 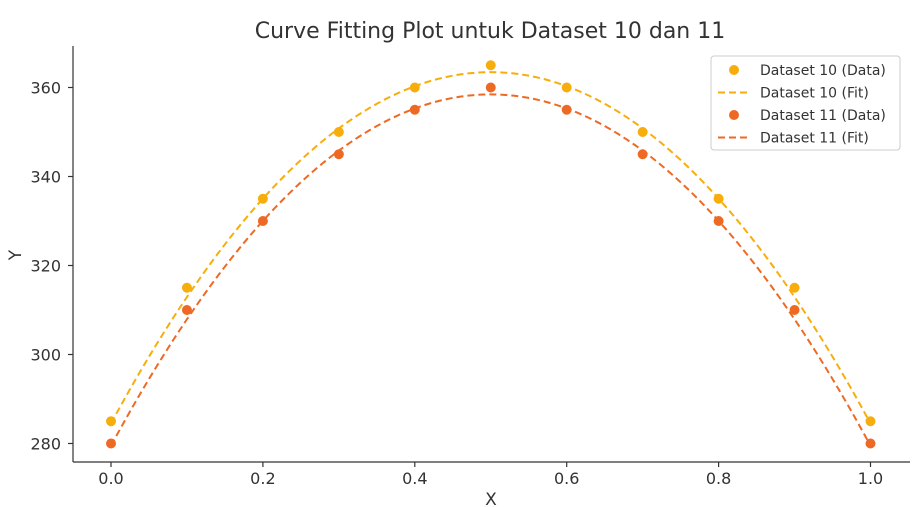 What do you see at coordinates (814, 94) in the screenshot?
I see `legend-label: Dataset 10 (Fit)` at bounding box center [814, 94].